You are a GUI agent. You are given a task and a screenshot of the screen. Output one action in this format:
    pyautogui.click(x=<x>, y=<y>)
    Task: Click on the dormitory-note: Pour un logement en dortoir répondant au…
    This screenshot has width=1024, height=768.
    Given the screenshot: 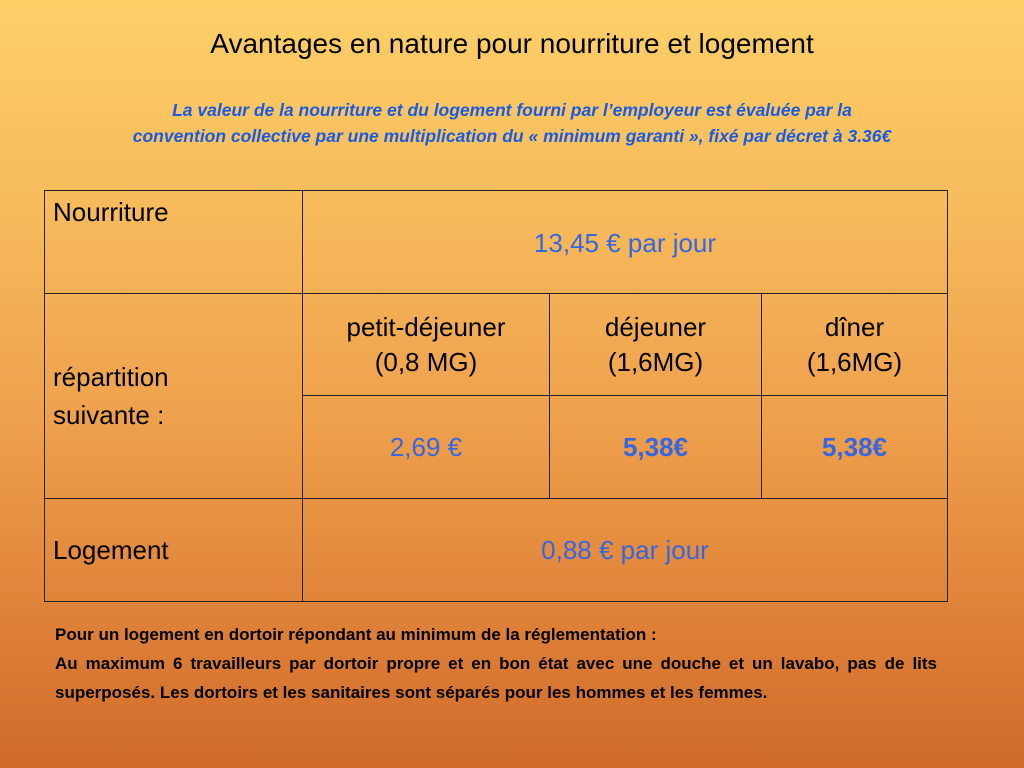 What is the action you would take?
    pyautogui.click(x=496, y=663)
    